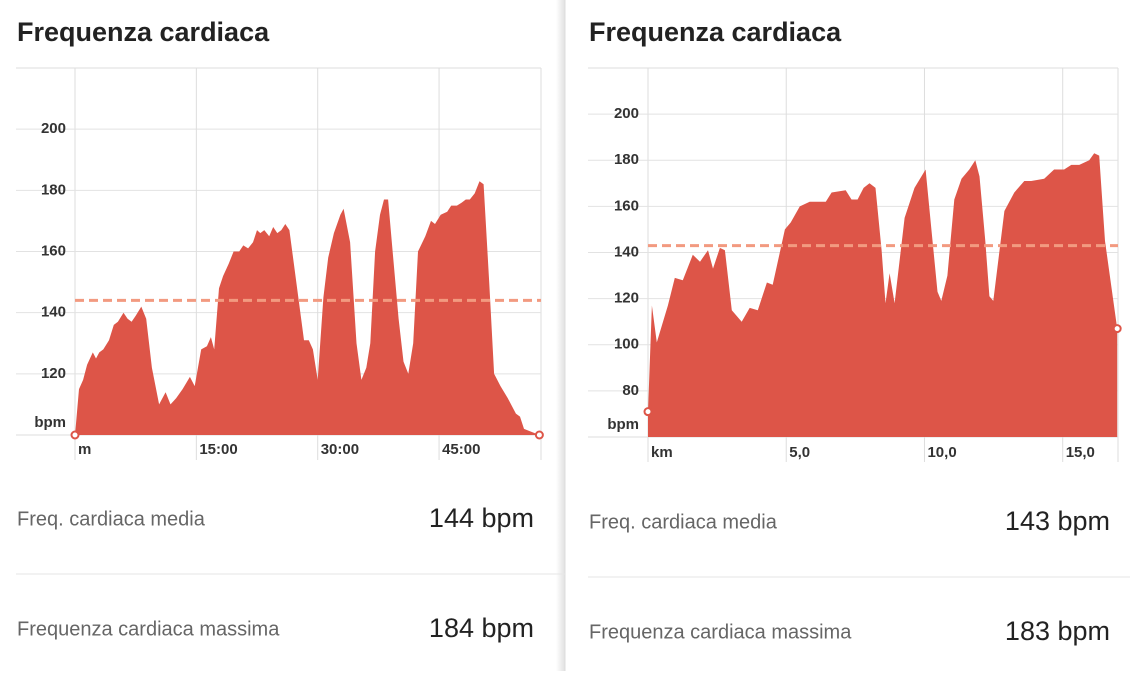 This screenshot has height=676, width=1130. Describe the element at coordinates (218, 449) in the screenshot. I see `x-tick-label: 15:00` at that location.